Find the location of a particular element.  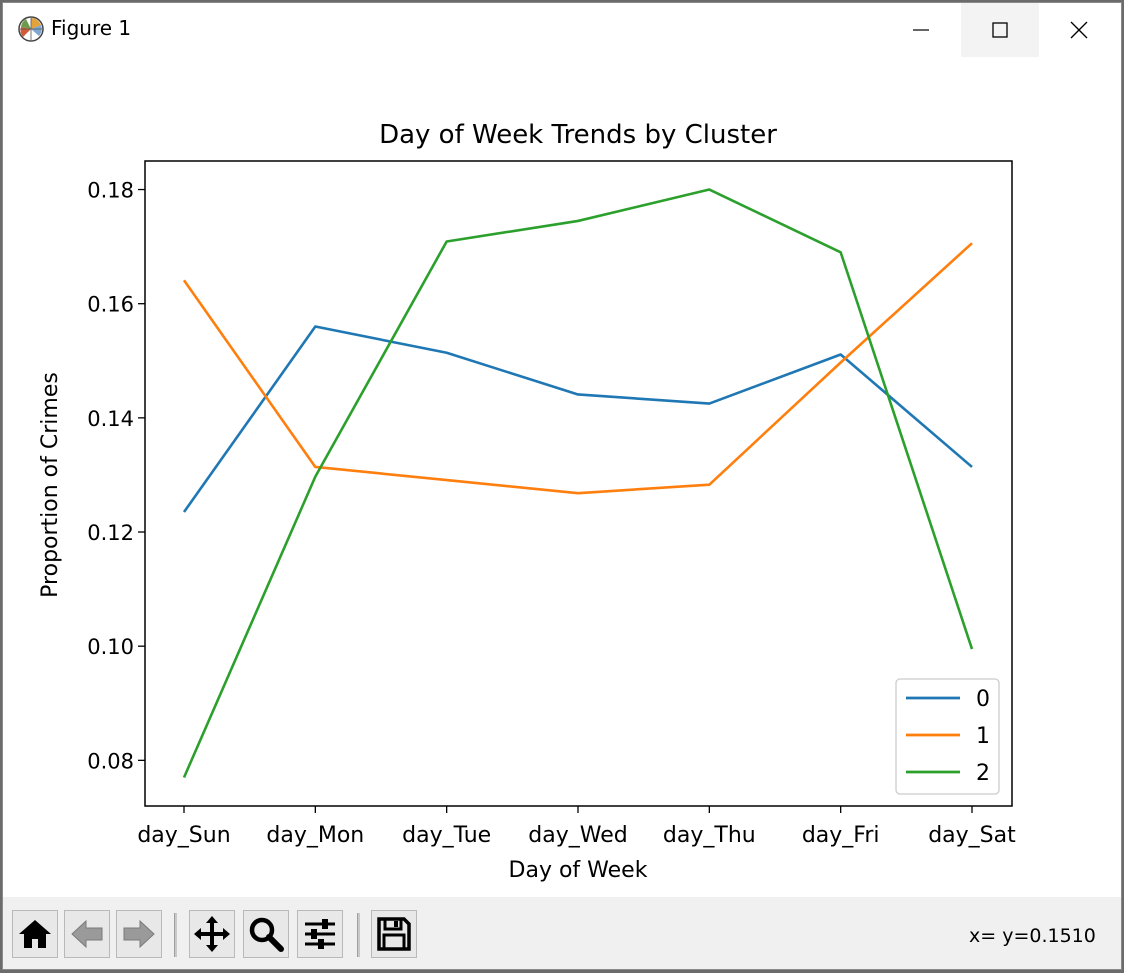

y-tick-label: 0.12 is located at coordinates (110, 533).